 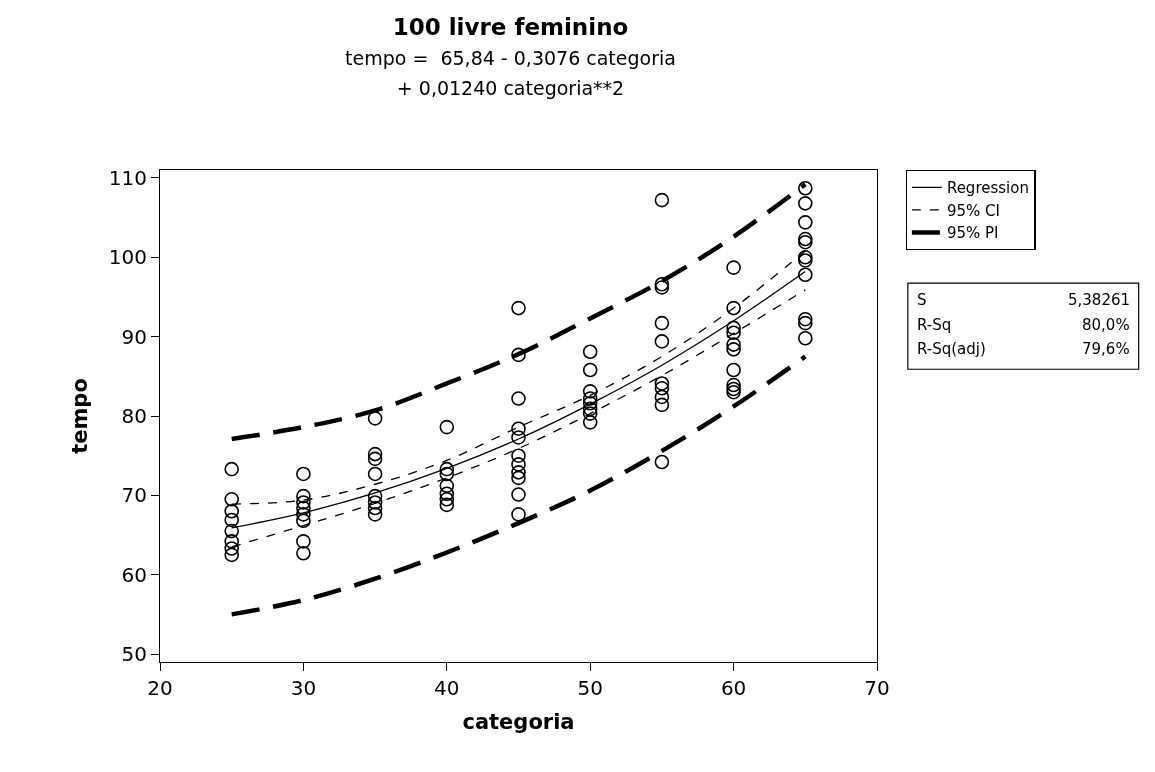 What do you see at coordinates (972, 233) in the screenshot?
I see `legend-label: 95% PI` at bounding box center [972, 233].